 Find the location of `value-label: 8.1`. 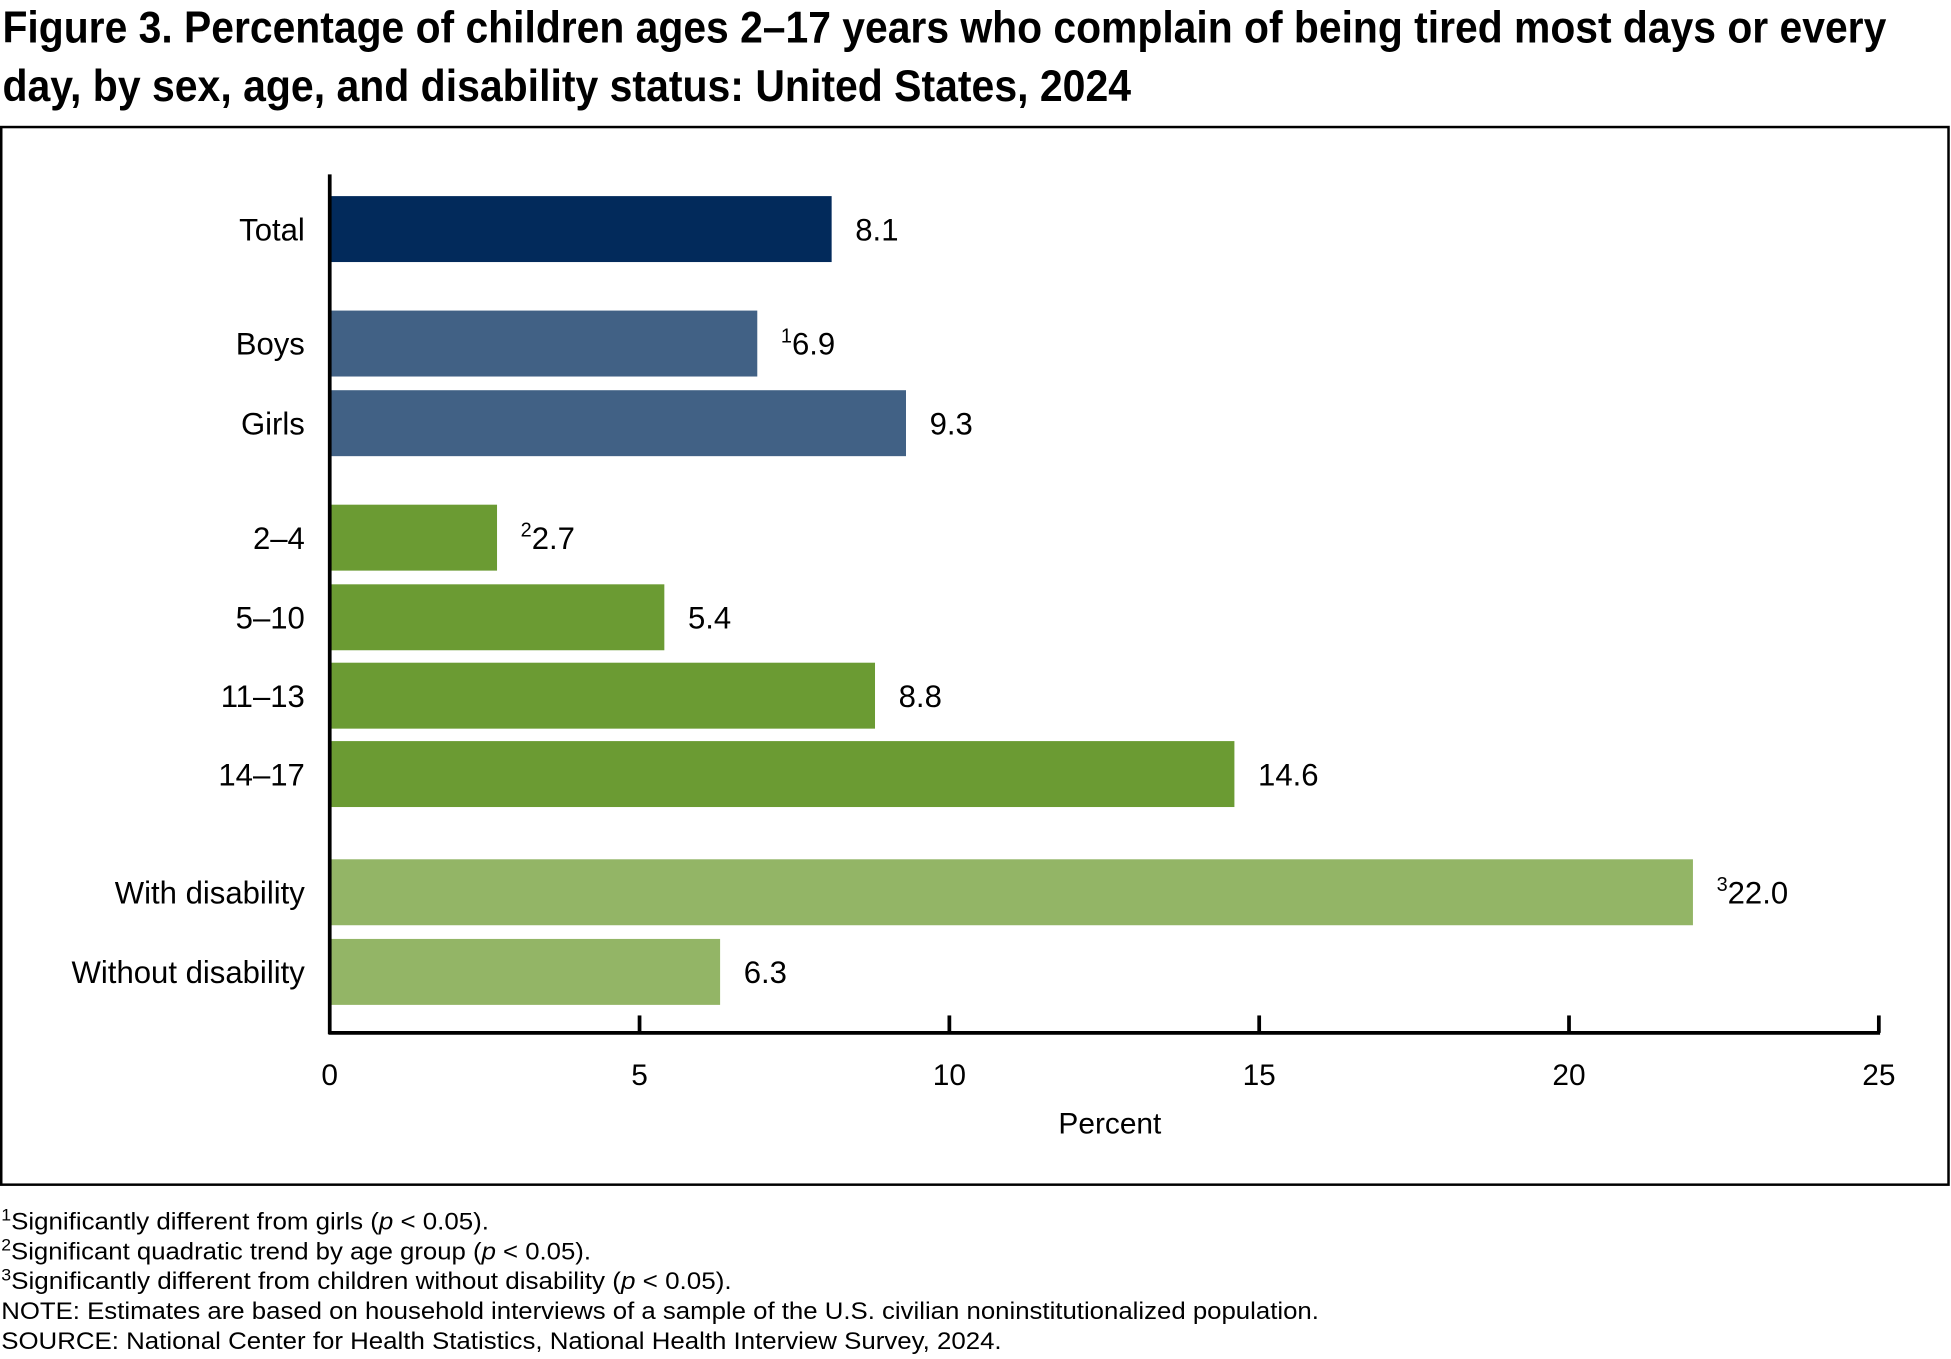

value-label: 8.1 is located at coordinates (876, 229).